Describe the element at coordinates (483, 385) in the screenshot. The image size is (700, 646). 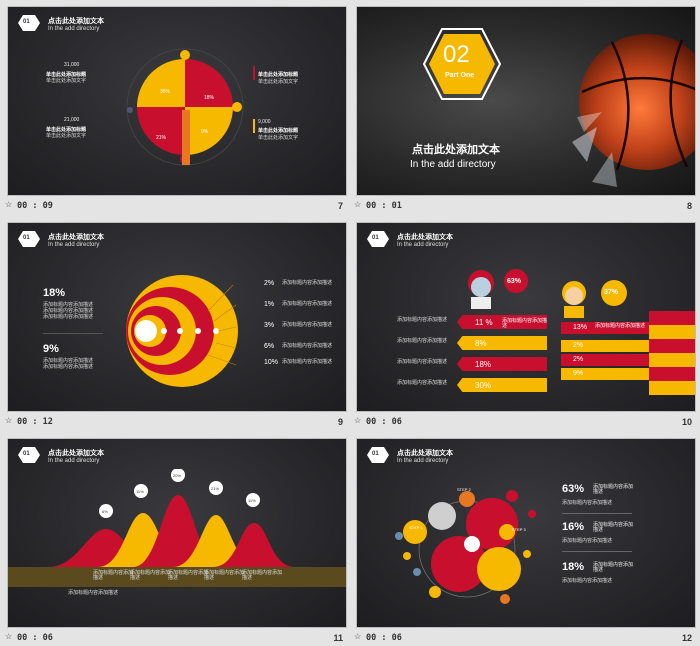
I see `left-percent: 30%` at that location.